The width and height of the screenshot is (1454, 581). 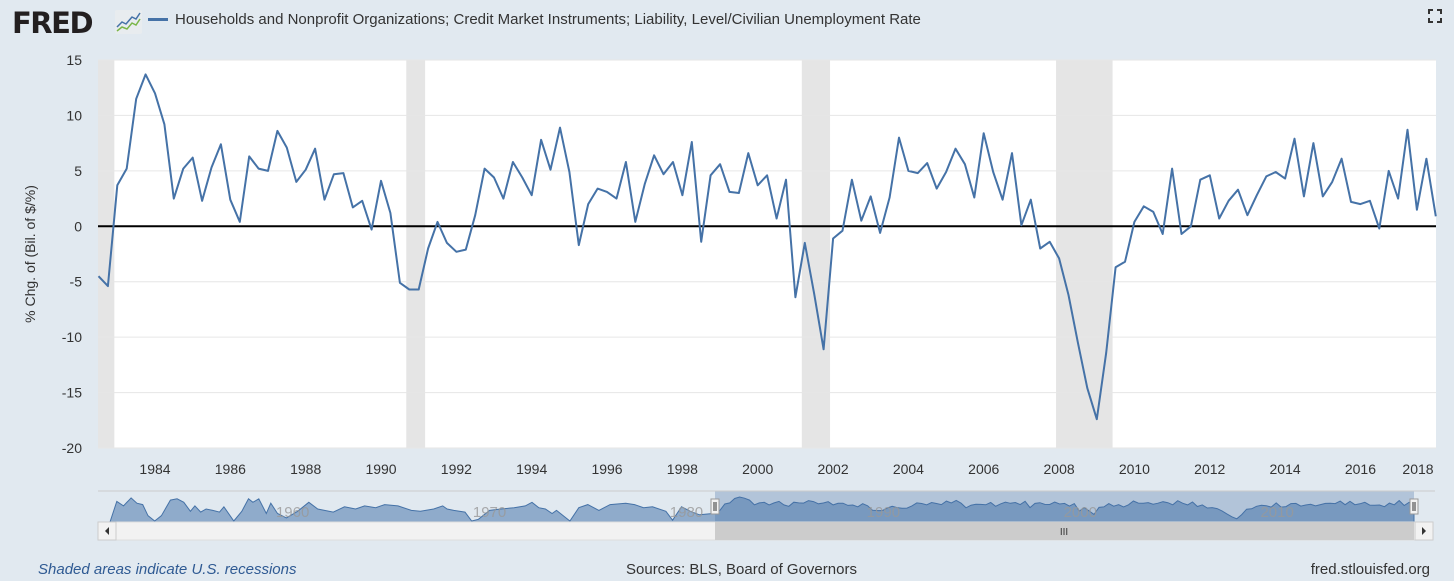 What do you see at coordinates (158, 19) in the screenshot?
I see `legend-series-line` at bounding box center [158, 19].